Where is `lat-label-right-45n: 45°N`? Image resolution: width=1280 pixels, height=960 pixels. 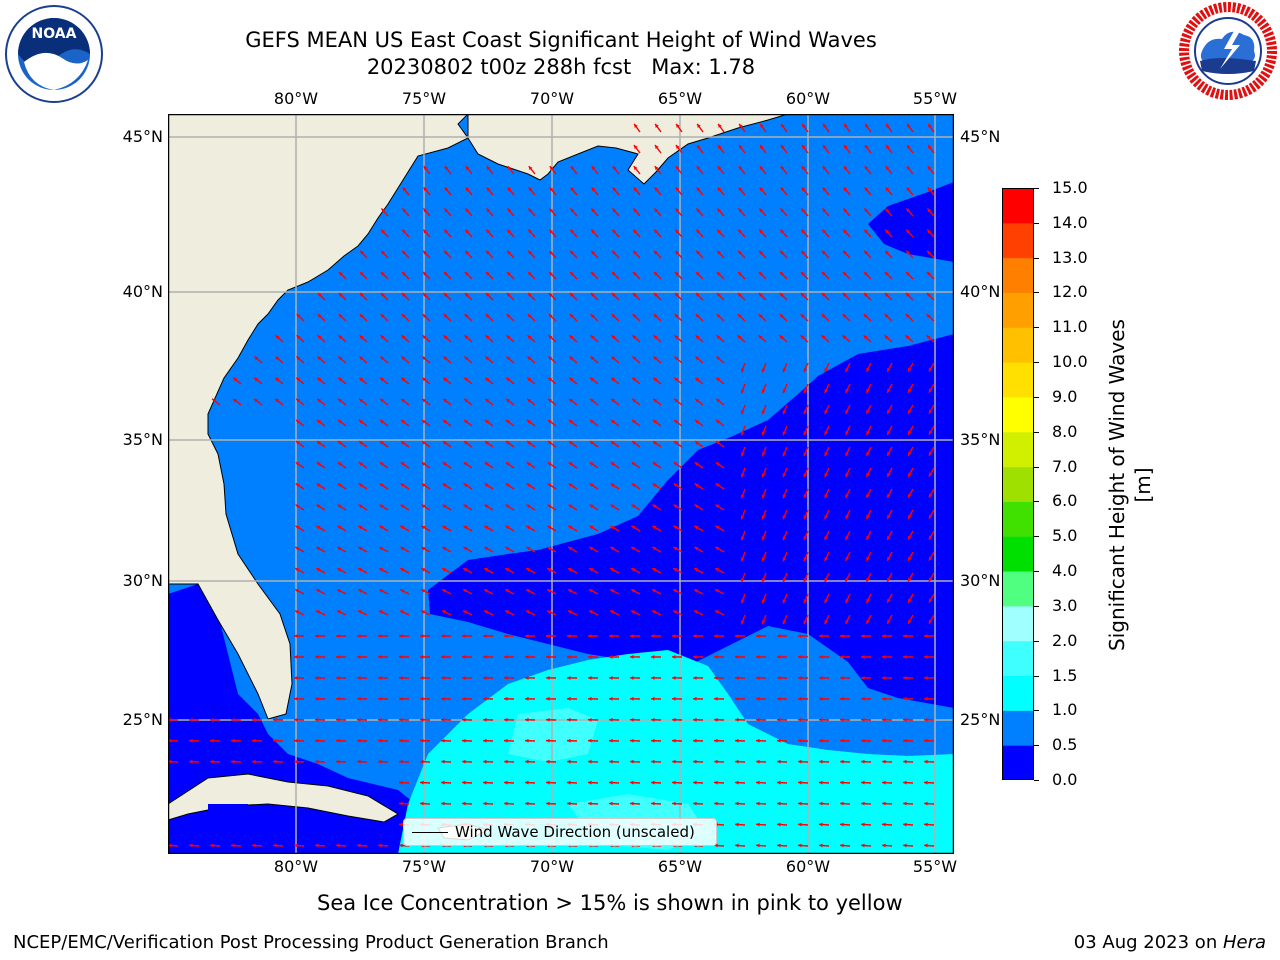 lat-label-right-45n: 45°N is located at coordinates (980, 136).